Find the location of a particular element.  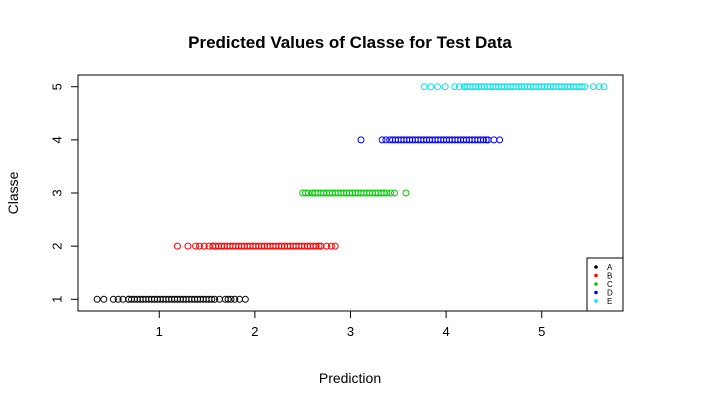

y-tick-label: 1 is located at coordinates (57, 299).